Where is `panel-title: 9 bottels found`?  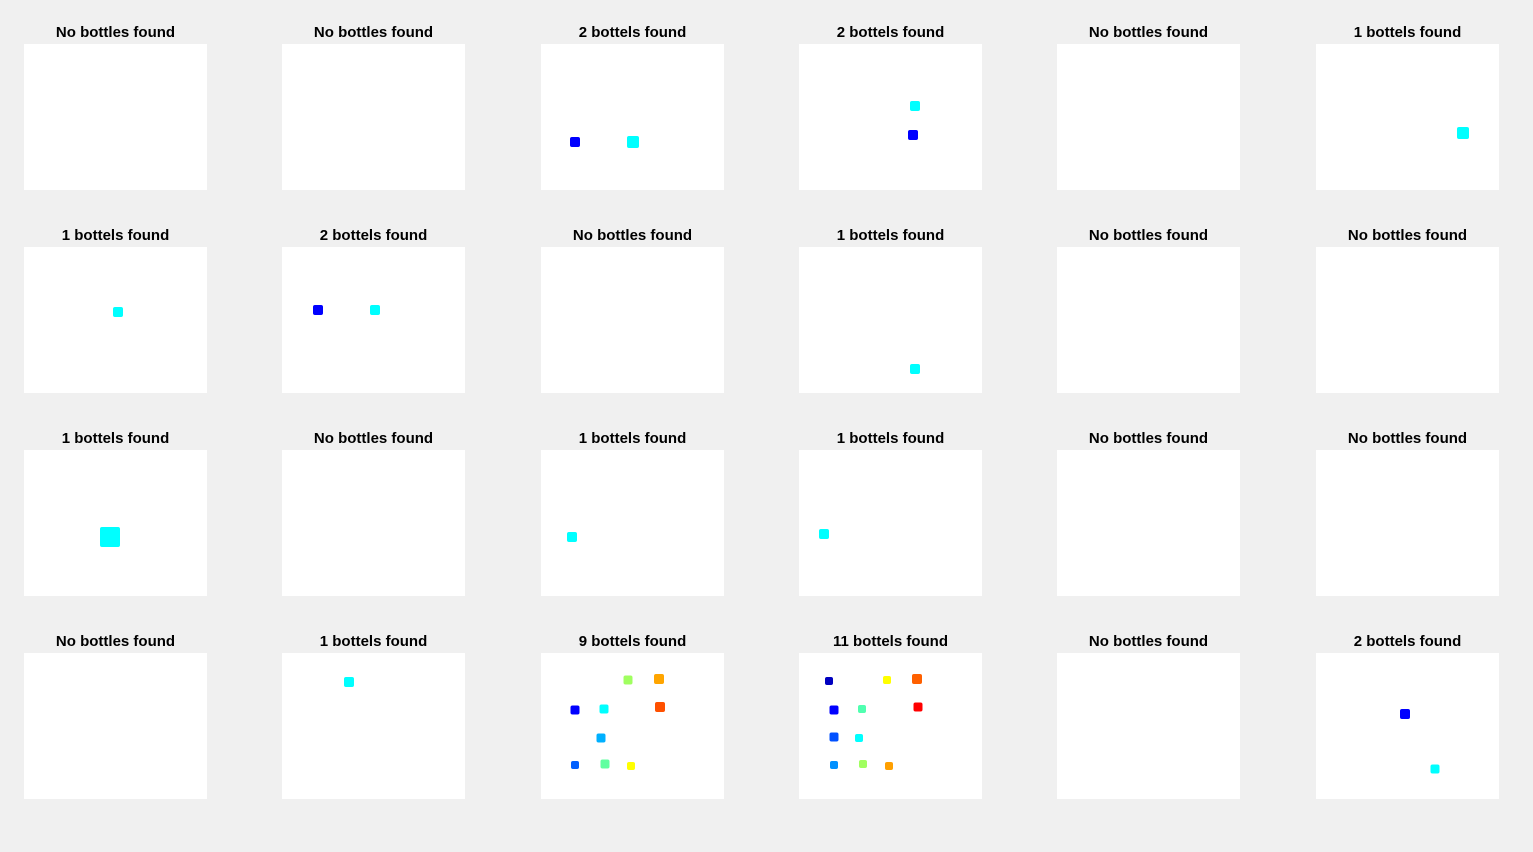
panel-title: 9 bottels found is located at coordinates (633, 641).